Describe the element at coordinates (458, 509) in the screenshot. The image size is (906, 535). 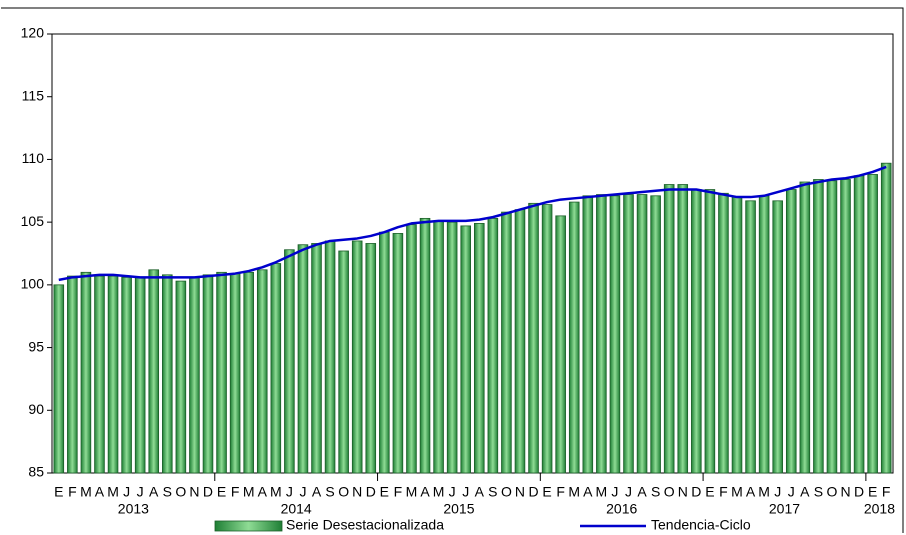
I see `year-label: 2015` at that location.